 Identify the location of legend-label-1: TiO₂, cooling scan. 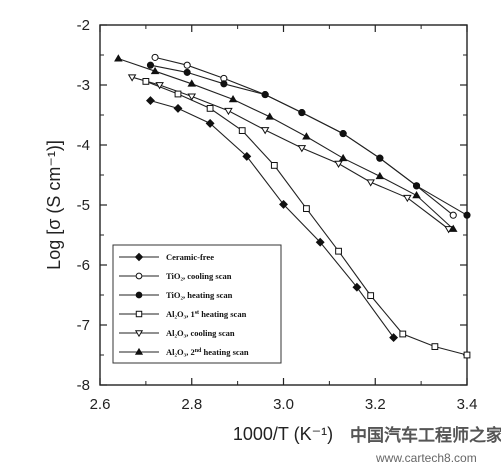
(199, 276).